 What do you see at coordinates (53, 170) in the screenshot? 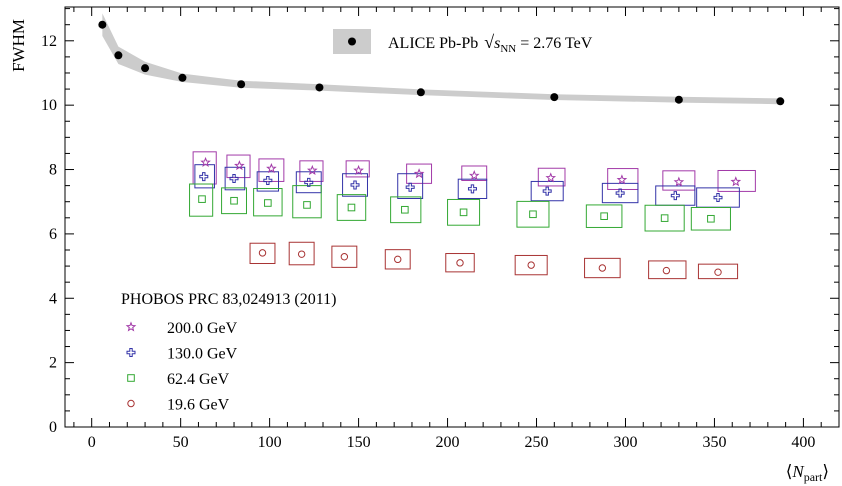
I see `y-tick-label: 8` at bounding box center [53, 170].